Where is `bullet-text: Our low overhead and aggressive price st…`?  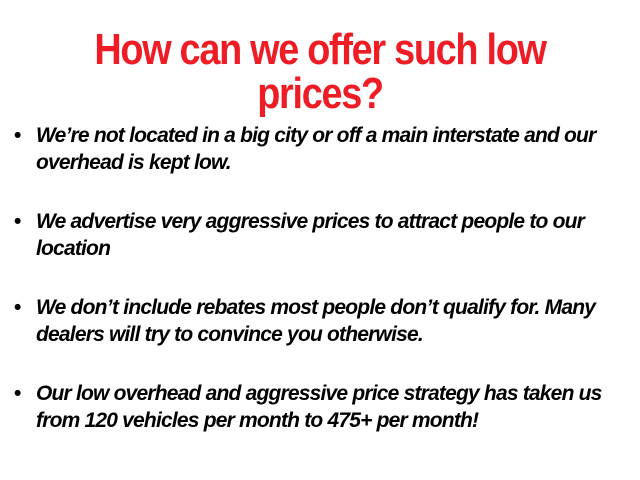 bullet-text: Our low overhead and aggressive price st… is located at coordinates (319, 407).